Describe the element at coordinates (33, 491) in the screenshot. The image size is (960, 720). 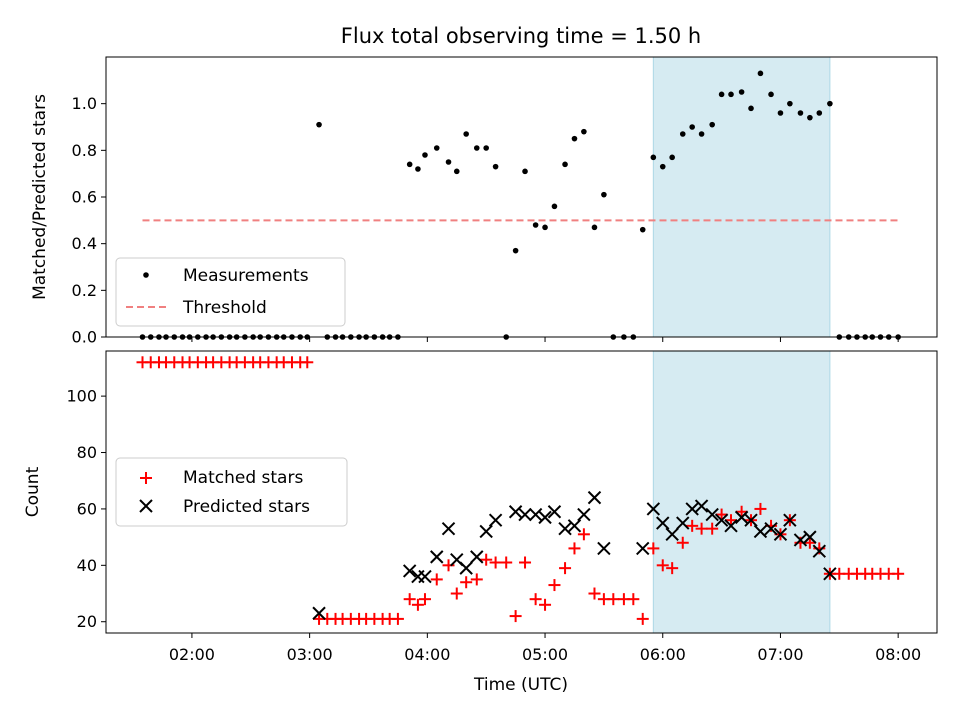
I see `bottom-y-axis-label: Count` at that location.